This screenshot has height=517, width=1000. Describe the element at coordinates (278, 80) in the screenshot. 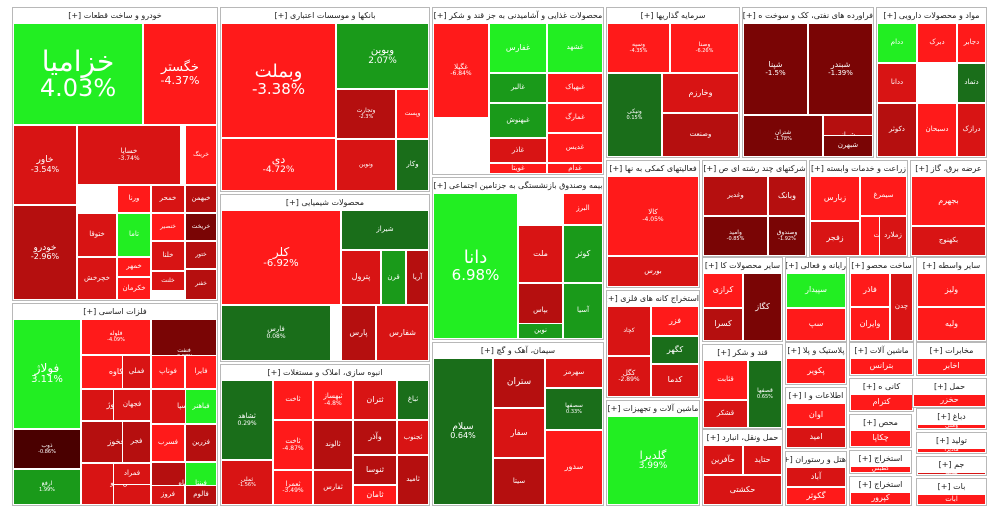

I see `stock-tile: وبملت -3.38%` at that location.